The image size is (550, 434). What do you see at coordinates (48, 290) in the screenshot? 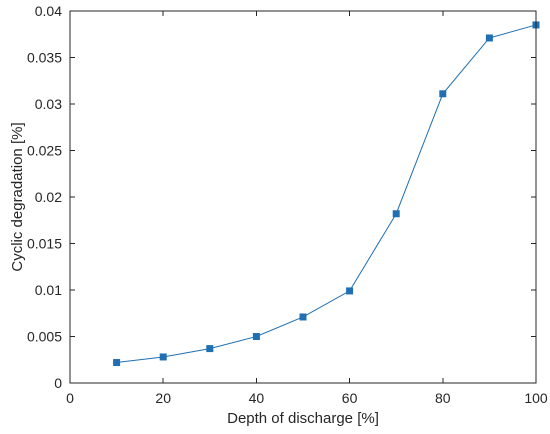
I see `y-tick-label: 0.01` at bounding box center [48, 290].